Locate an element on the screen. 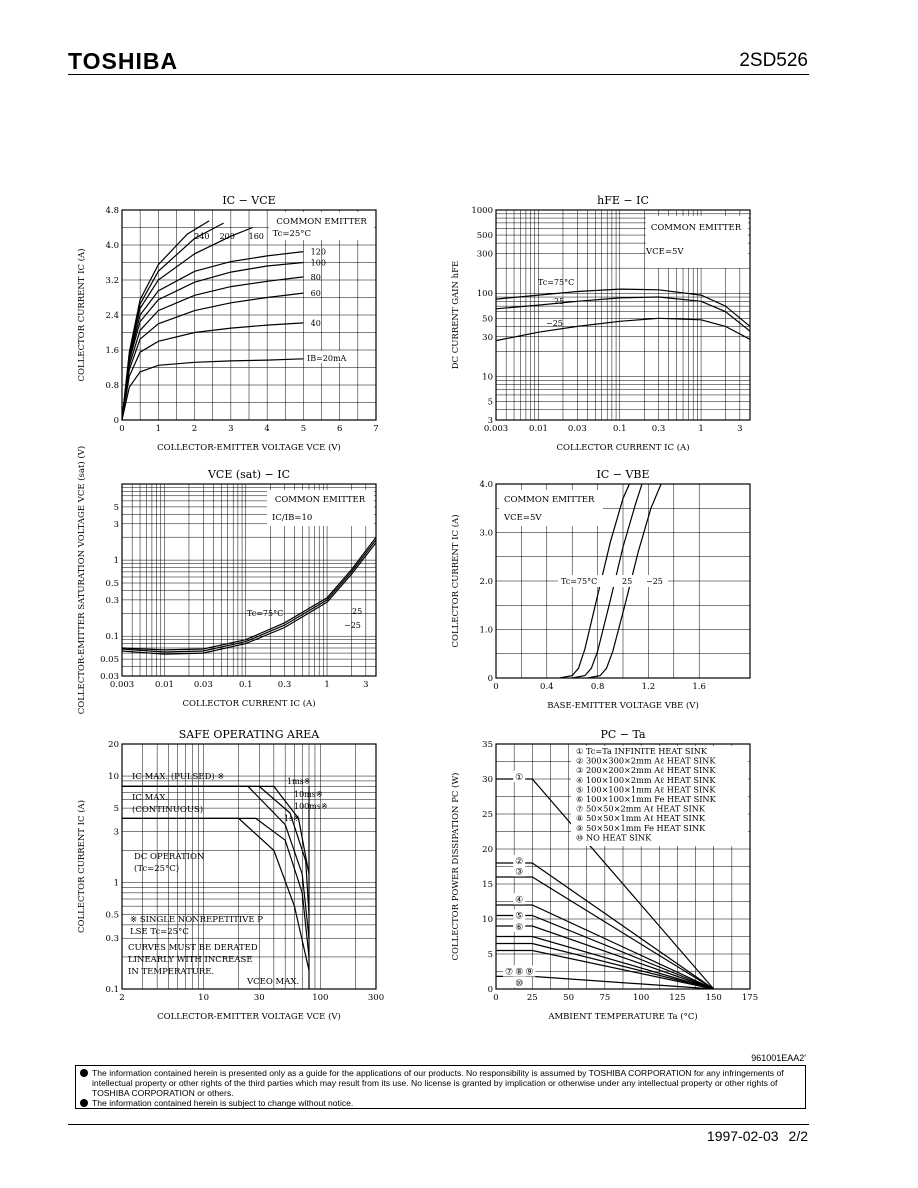  y-tick-label: 0.05 is located at coordinates (109, 660).